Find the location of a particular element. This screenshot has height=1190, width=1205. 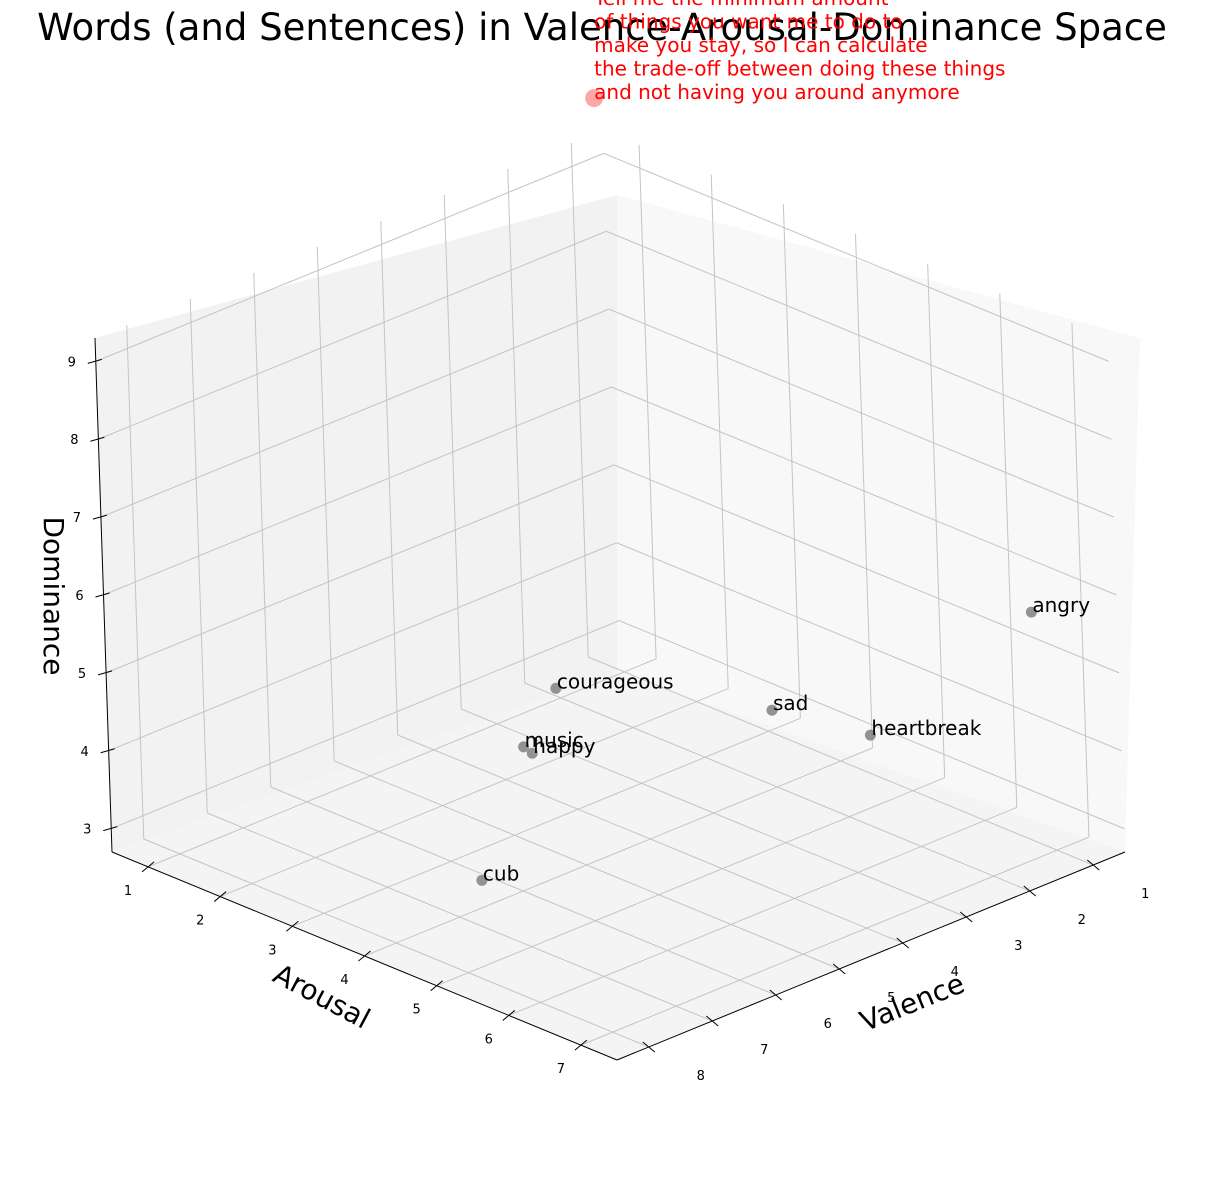

data-point-label: music is located at coordinates (554, 740).